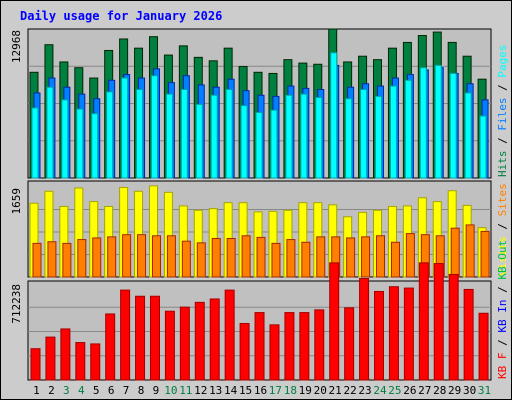 Image resolution: width=512 pixels, height=400 pixels. Describe the element at coordinates (231, 390) in the screenshot. I see `day-label-14: 14` at that location.